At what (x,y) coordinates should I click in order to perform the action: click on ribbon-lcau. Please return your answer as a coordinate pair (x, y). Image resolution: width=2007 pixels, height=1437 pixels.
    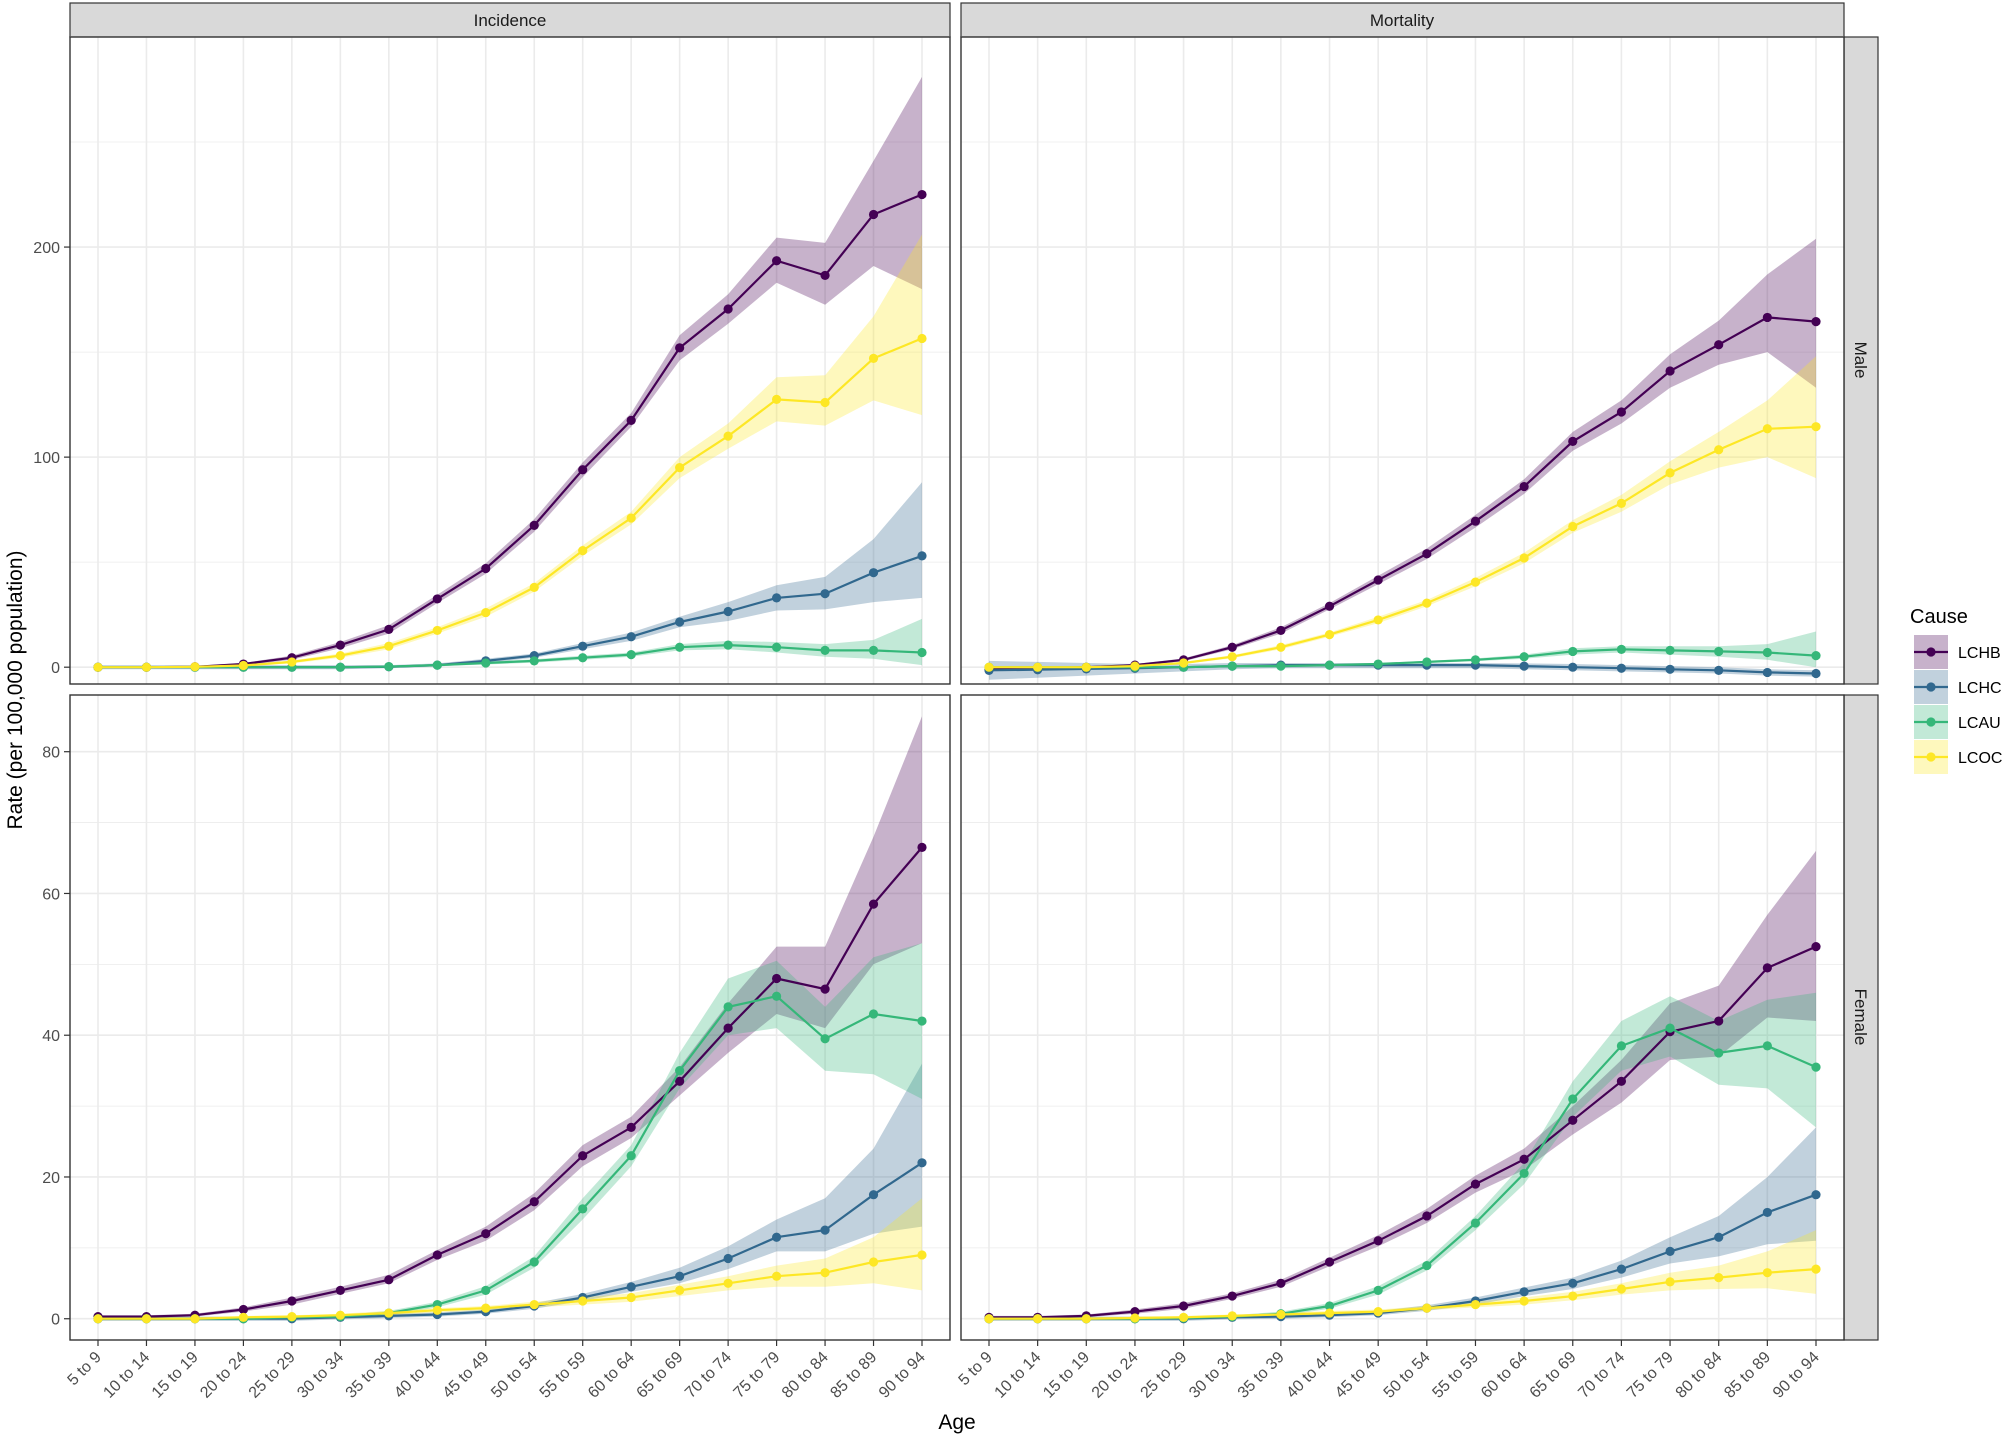
    Looking at the image, I should click on (510, 1132).